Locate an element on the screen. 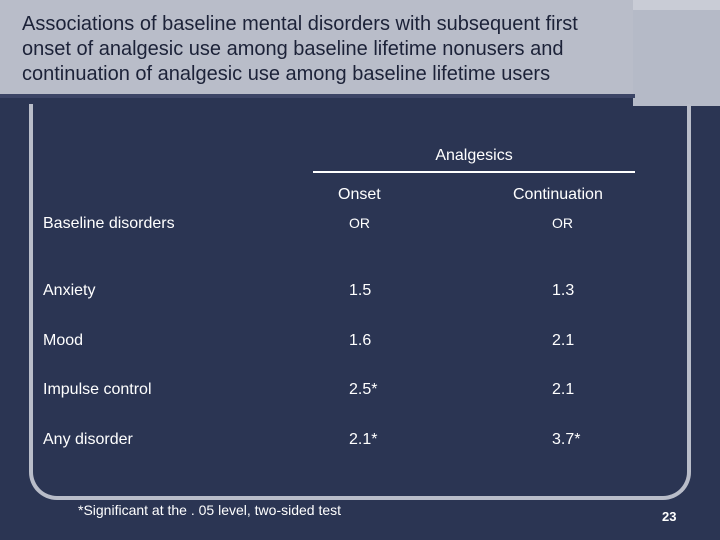 The height and width of the screenshot is (540, 720). subheader-onset-or: OR is located at coordinates (359, 223).